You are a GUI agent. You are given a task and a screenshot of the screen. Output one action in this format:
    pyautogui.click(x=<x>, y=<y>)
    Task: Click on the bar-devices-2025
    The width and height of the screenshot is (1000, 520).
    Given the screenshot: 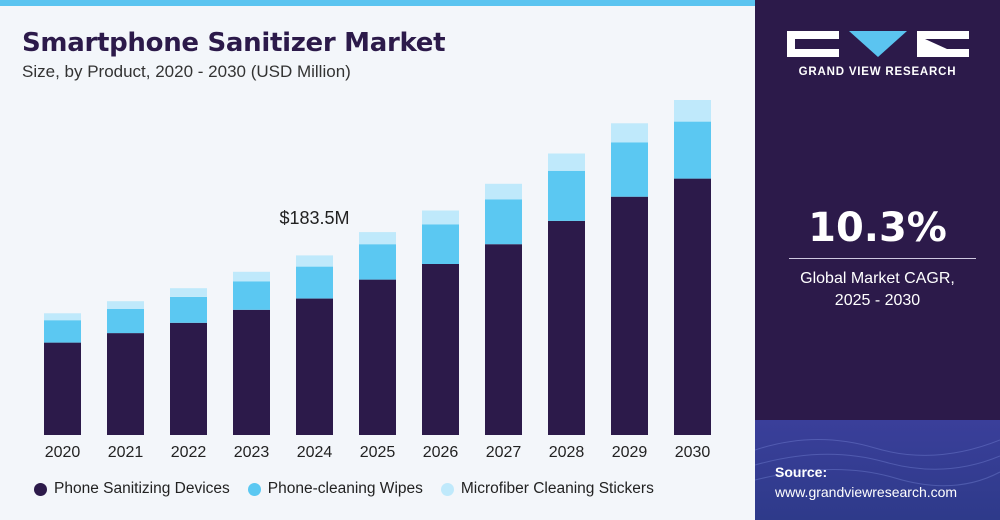 What is the action you would take?
    pyautogui.click(x=377, y=357)
    